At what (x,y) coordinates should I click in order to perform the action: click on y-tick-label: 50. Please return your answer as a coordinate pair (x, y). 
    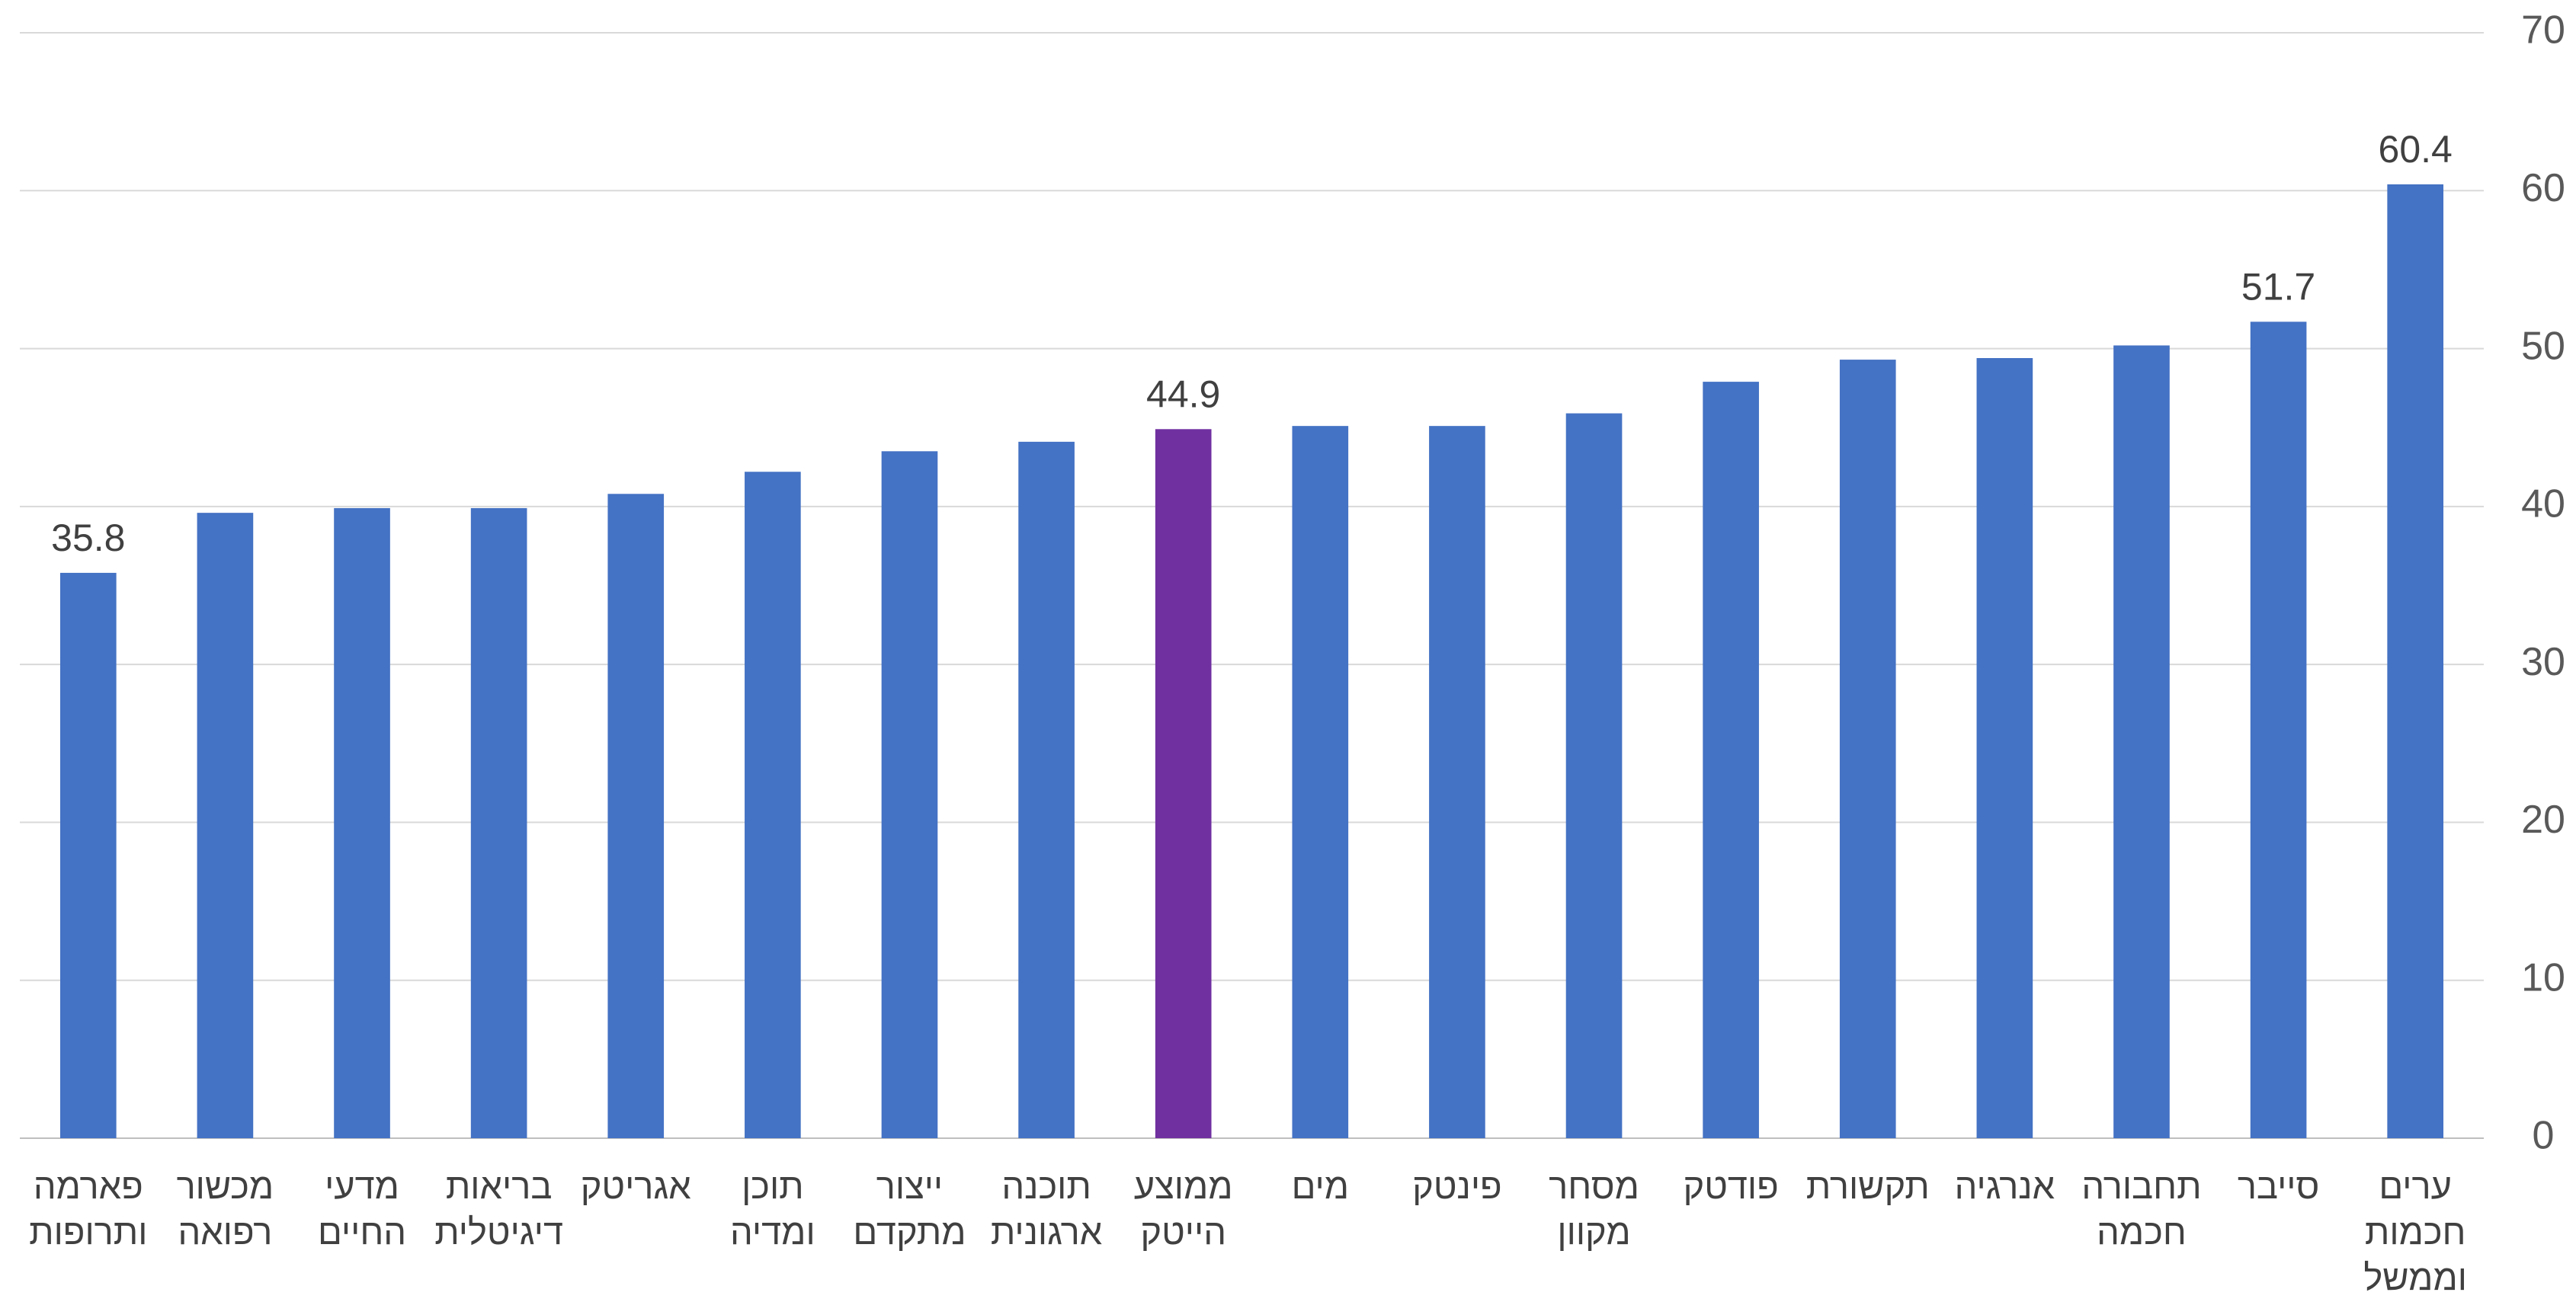
    Looking at the image, I should click on (2543, 346).